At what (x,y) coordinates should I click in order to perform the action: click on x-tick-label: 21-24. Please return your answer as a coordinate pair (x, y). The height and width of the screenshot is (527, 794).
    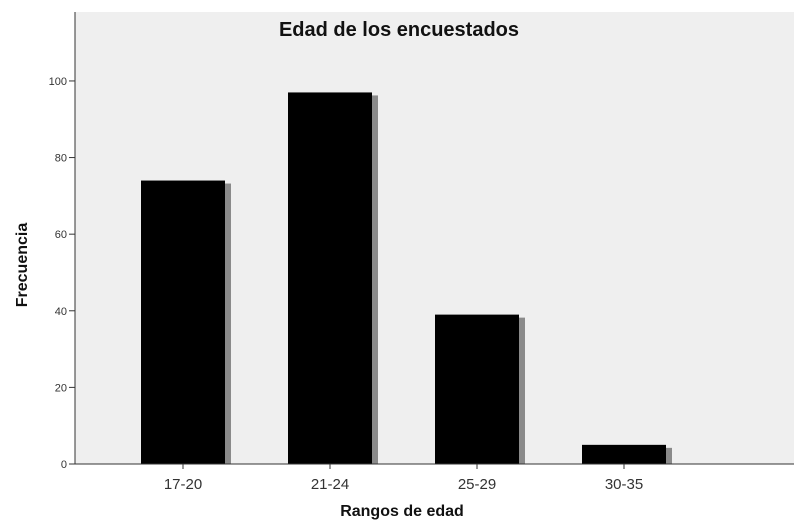
    Looking at the image, I should click on (330, 484).